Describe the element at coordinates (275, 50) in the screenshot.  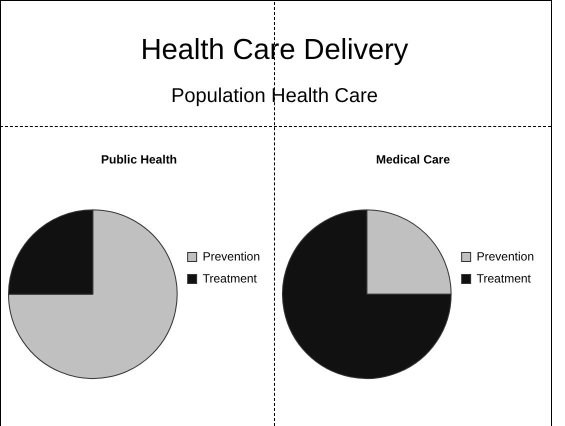
I see `text: Health Care Delivery` at that location.